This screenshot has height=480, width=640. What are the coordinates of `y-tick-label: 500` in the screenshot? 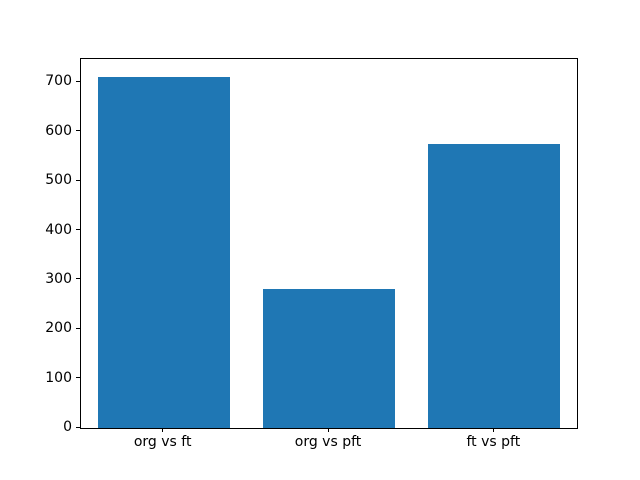 It's located at (58, 180).